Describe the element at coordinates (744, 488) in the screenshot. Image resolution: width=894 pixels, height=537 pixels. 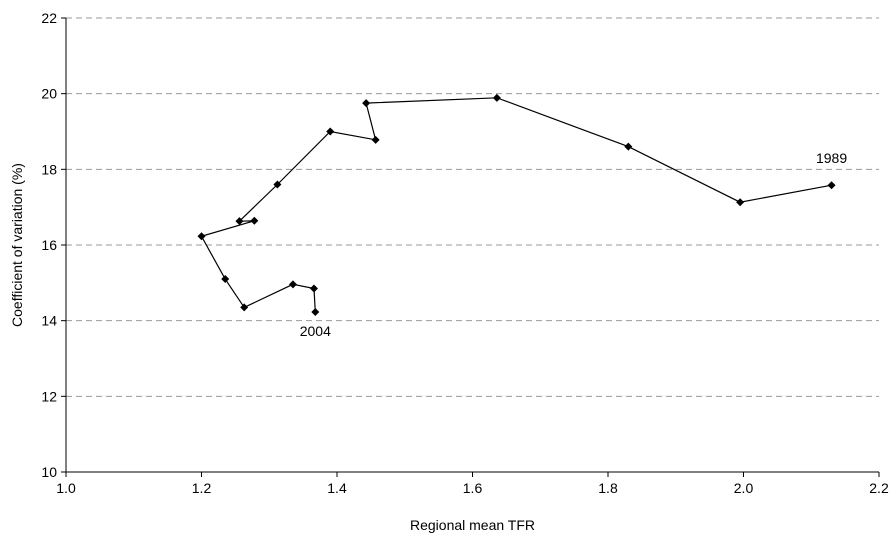
I see `x-tick-label-5: 2.0` at that location.